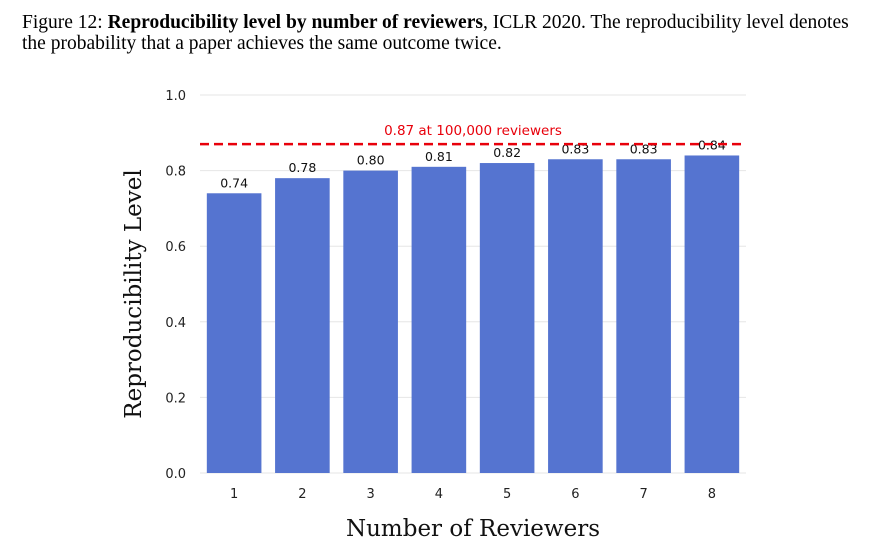 The image size is (873, 549). I want to click on x-tick-label: 7, so click(643, 494).